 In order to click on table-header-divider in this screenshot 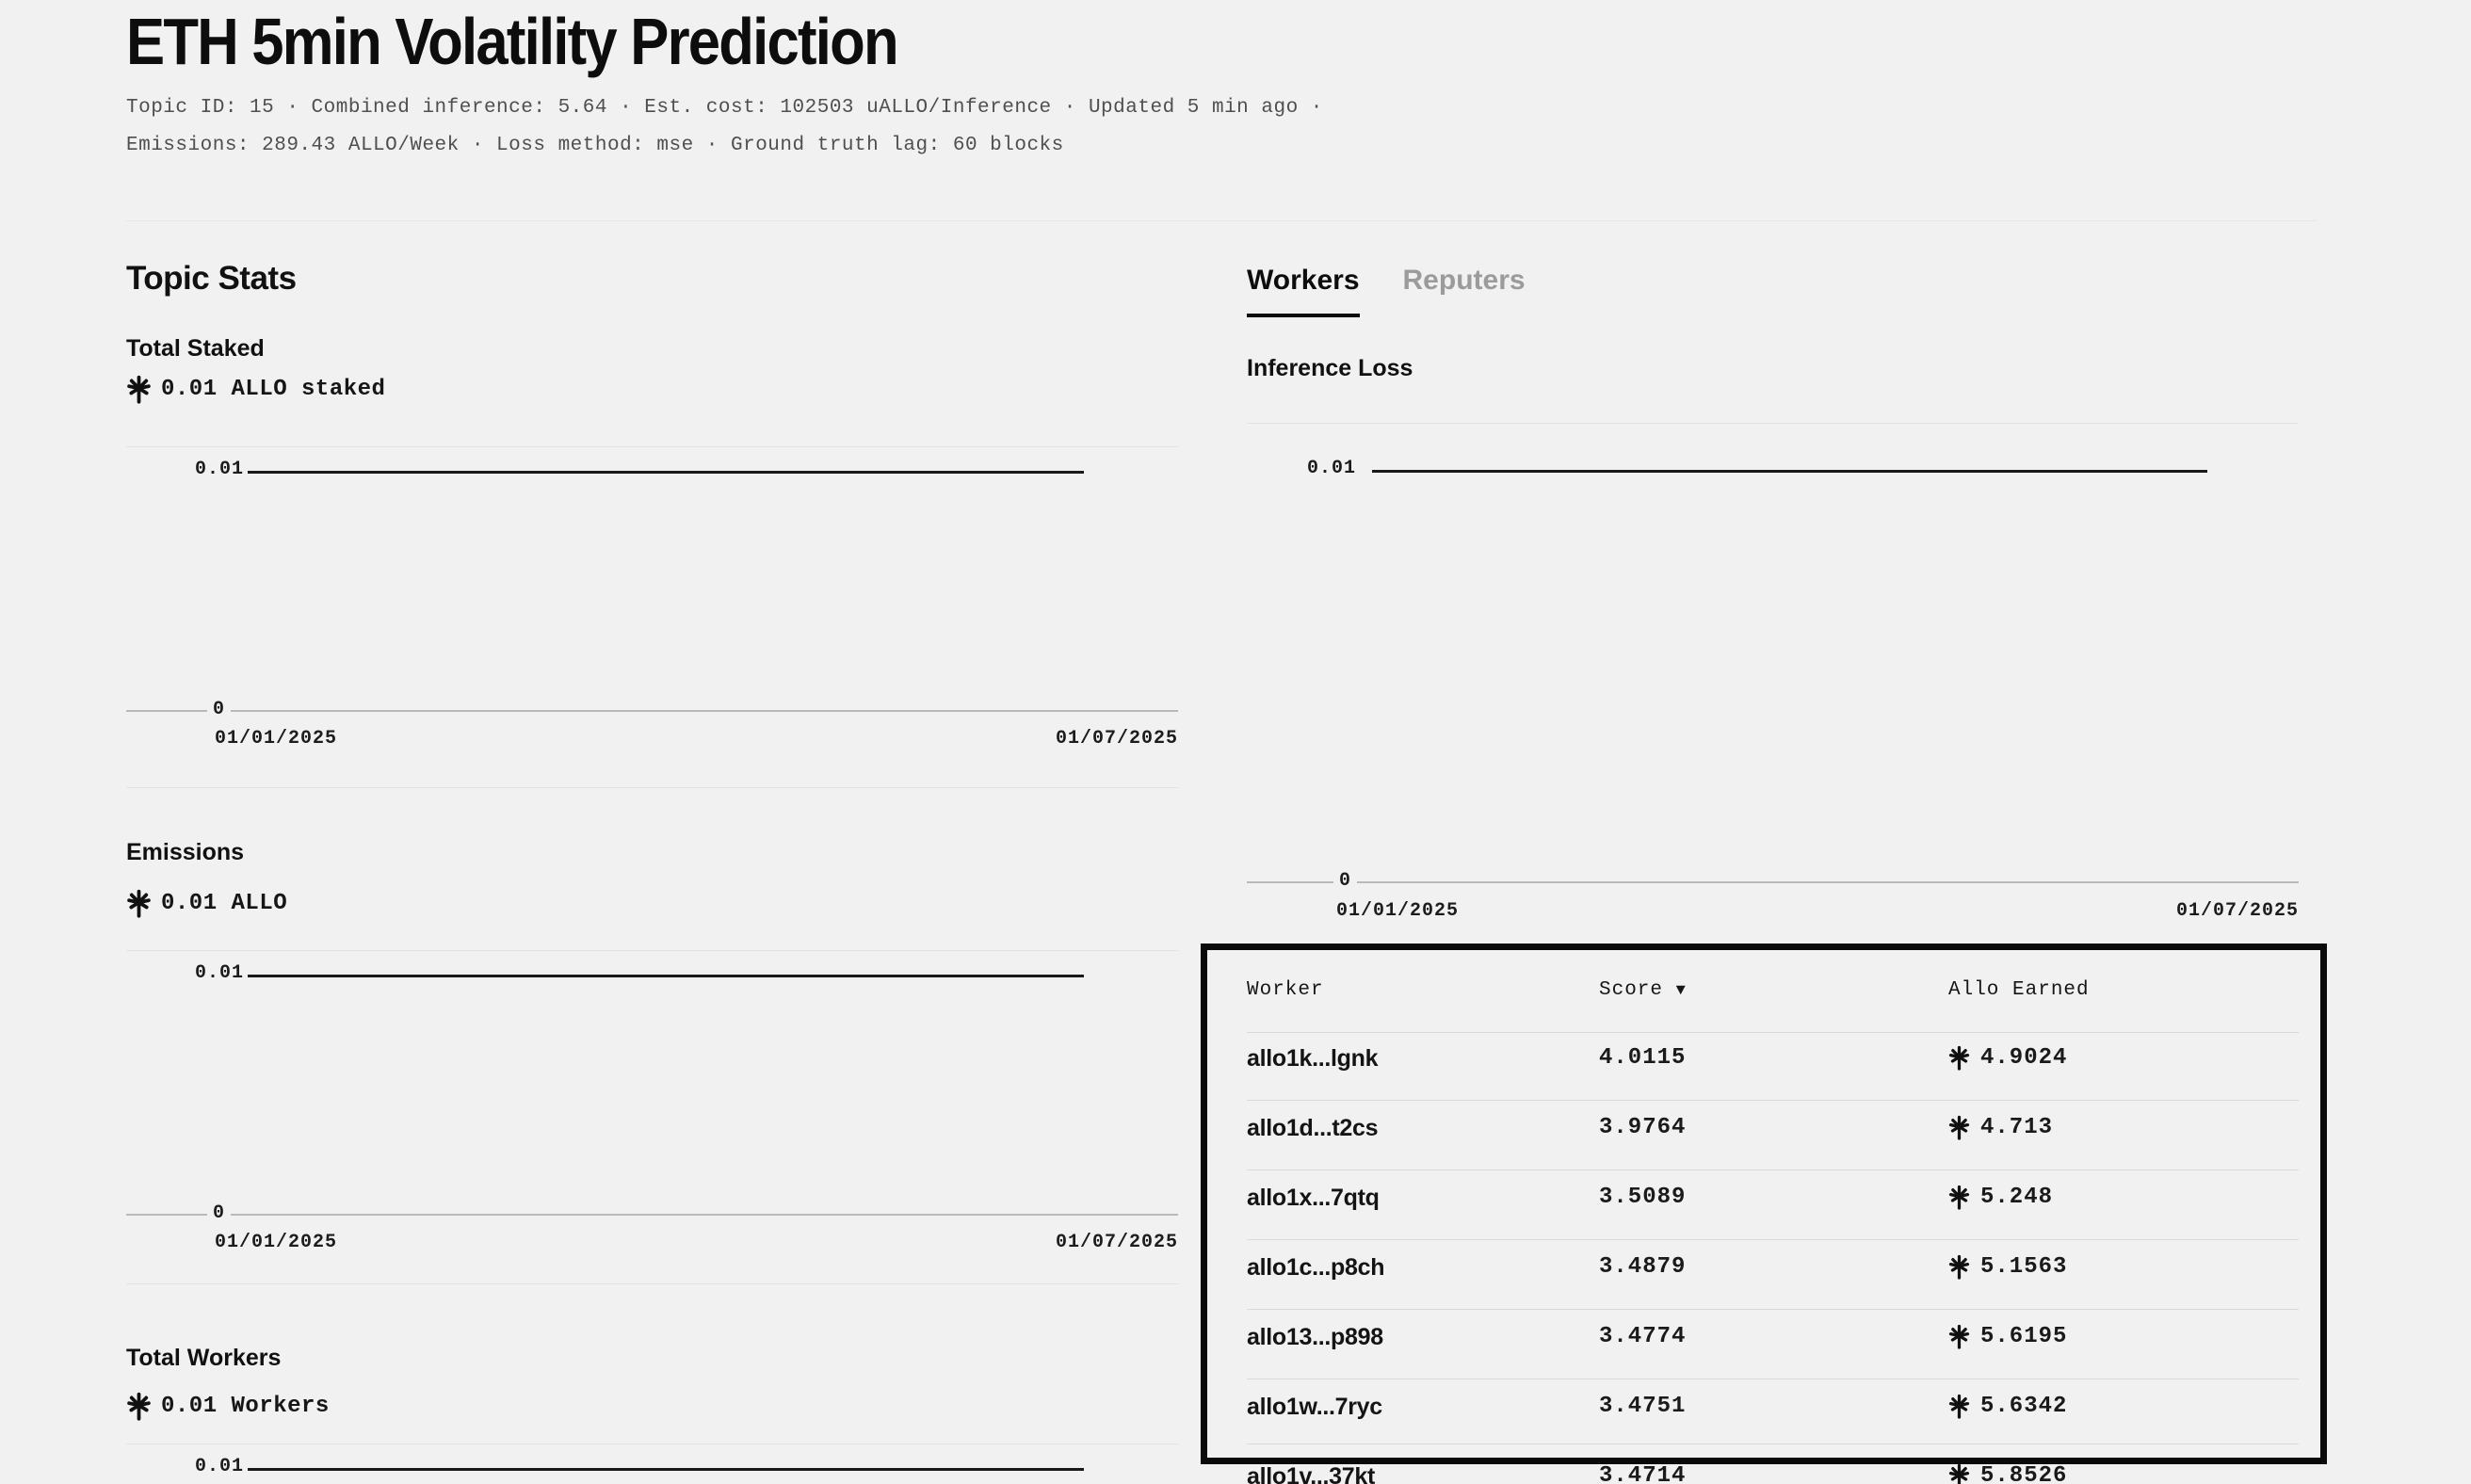, I will do `click(1773, 1032)`.